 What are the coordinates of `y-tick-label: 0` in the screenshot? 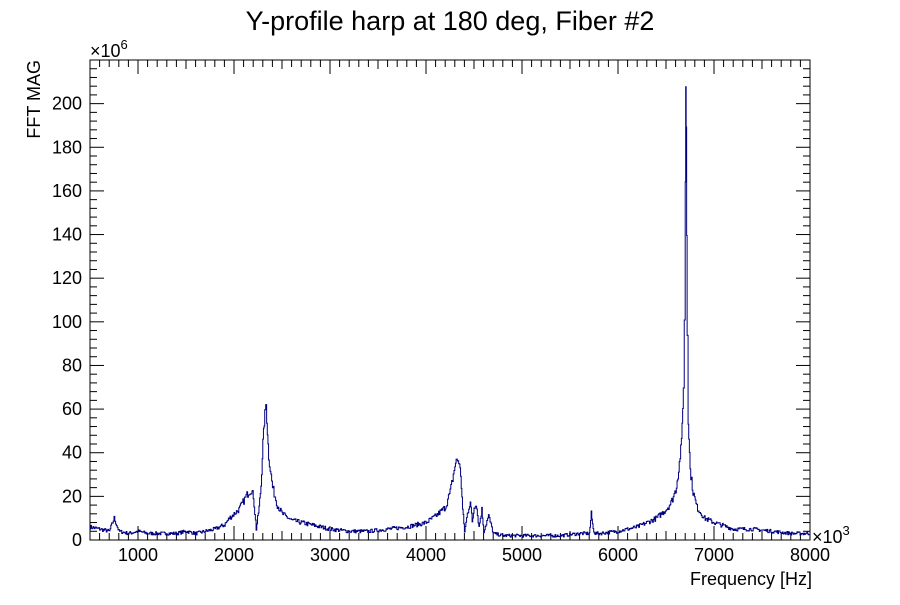 It's located at (77, 540).